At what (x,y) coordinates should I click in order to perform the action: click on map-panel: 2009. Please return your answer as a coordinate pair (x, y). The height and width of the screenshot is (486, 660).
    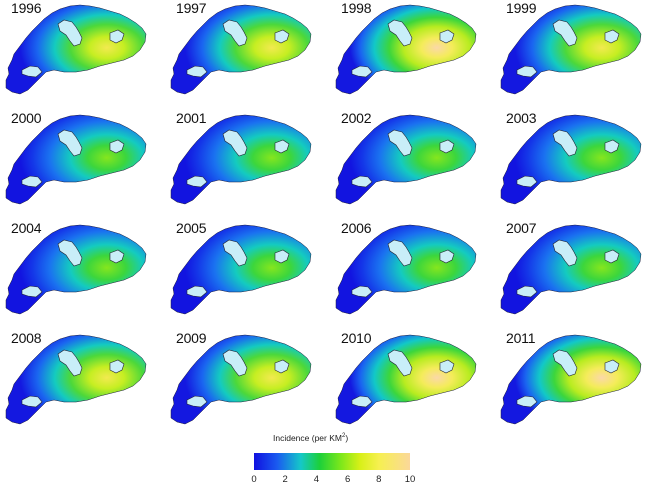
    Looking at the image, I should click on (247, 385).